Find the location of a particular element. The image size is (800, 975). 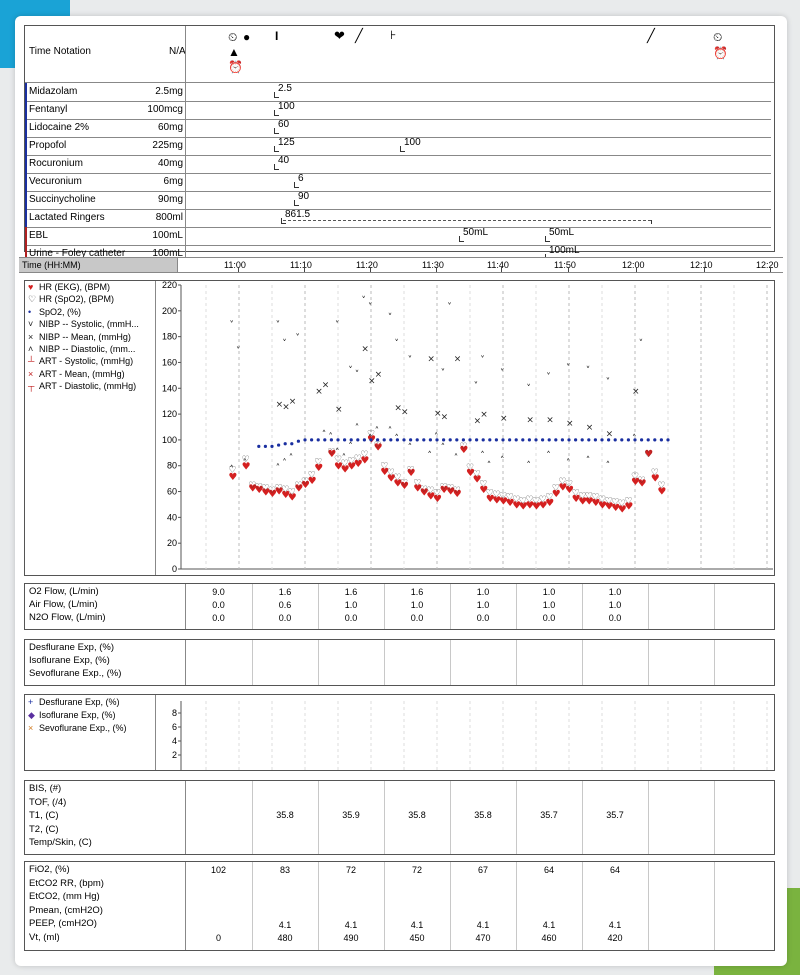

row-color-bar is located at coordinates (26, 254).